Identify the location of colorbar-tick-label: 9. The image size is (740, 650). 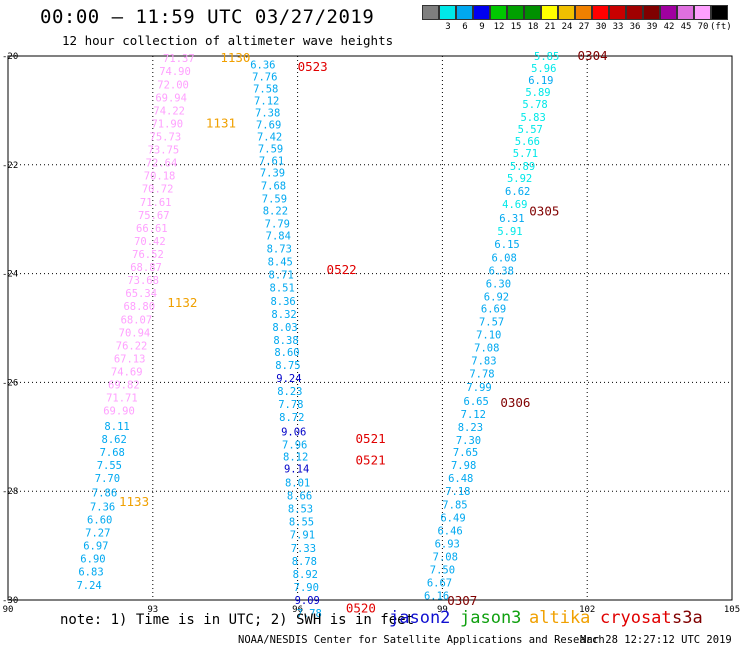
(482, 27).